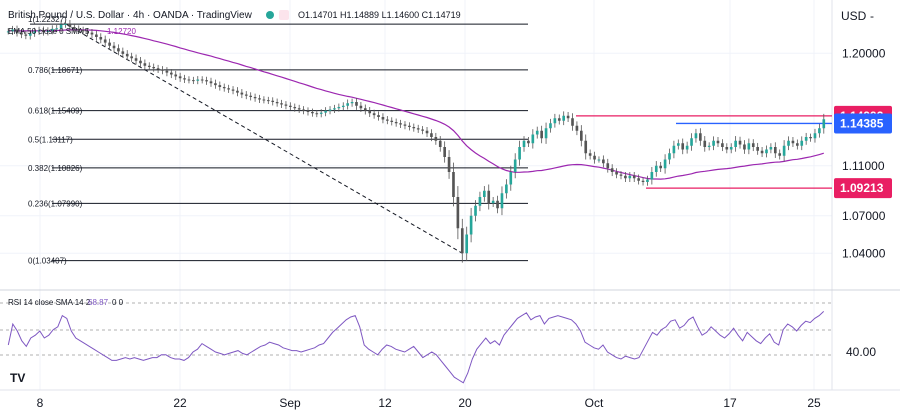 The image size is (900, 416). Describe the element at coordinates (864, 253) in the screenshot. I see `price-tick-label: 1.04000` at that location.